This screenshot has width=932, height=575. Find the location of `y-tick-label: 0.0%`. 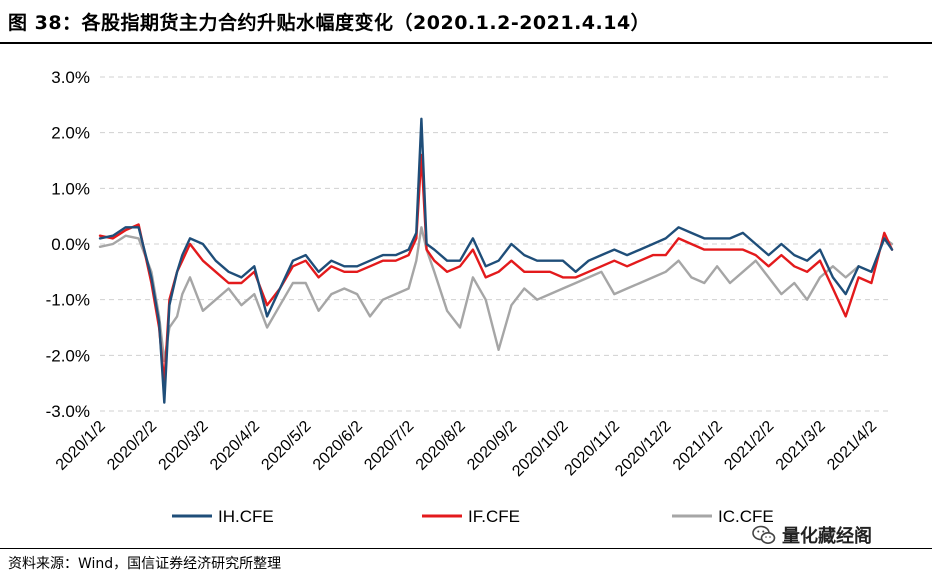

y-tick-label: 0.0% is located at coordinates (70, 244).